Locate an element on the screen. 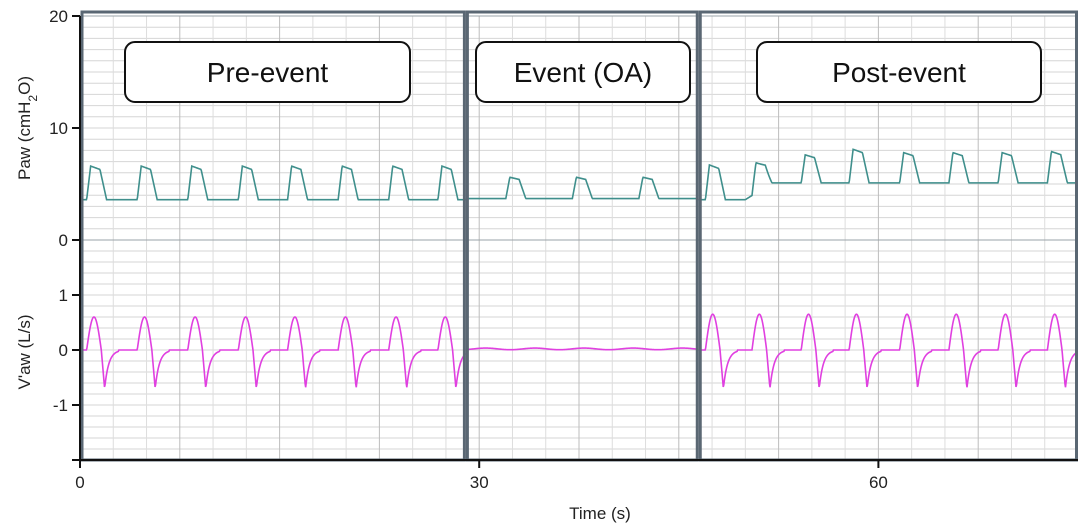  x-axis-label: Time (s) is located at coordinates (600, 513).